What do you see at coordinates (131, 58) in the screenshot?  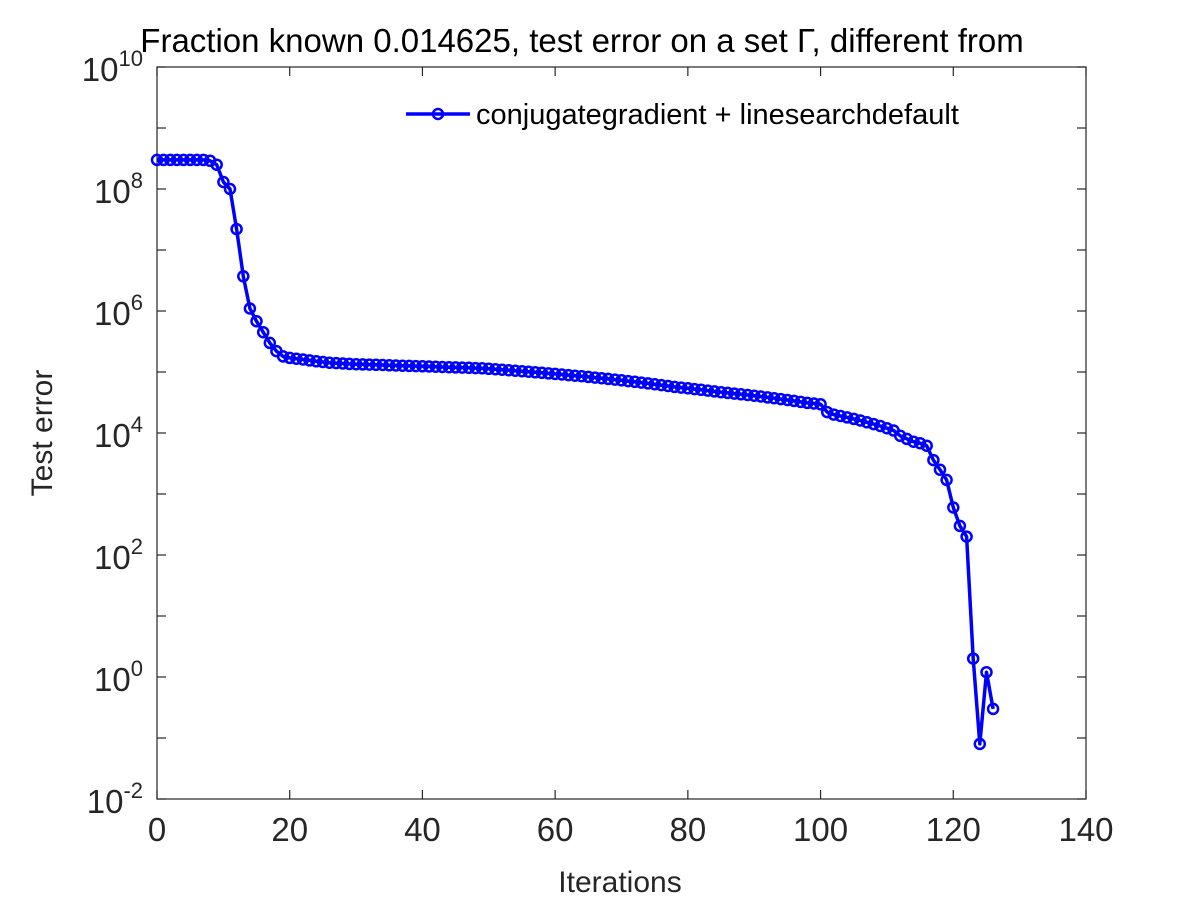 I see `y-tick-exponent: 10` at bounding box center [131, 58].